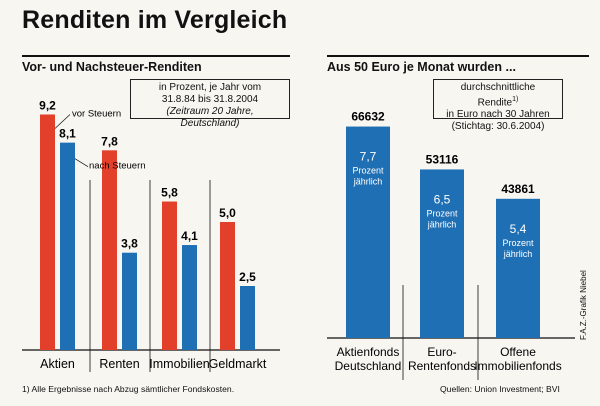  Describe the element at coordinates (47, 232) in the screenshot. I see `bar-vor-aktien` at that location.